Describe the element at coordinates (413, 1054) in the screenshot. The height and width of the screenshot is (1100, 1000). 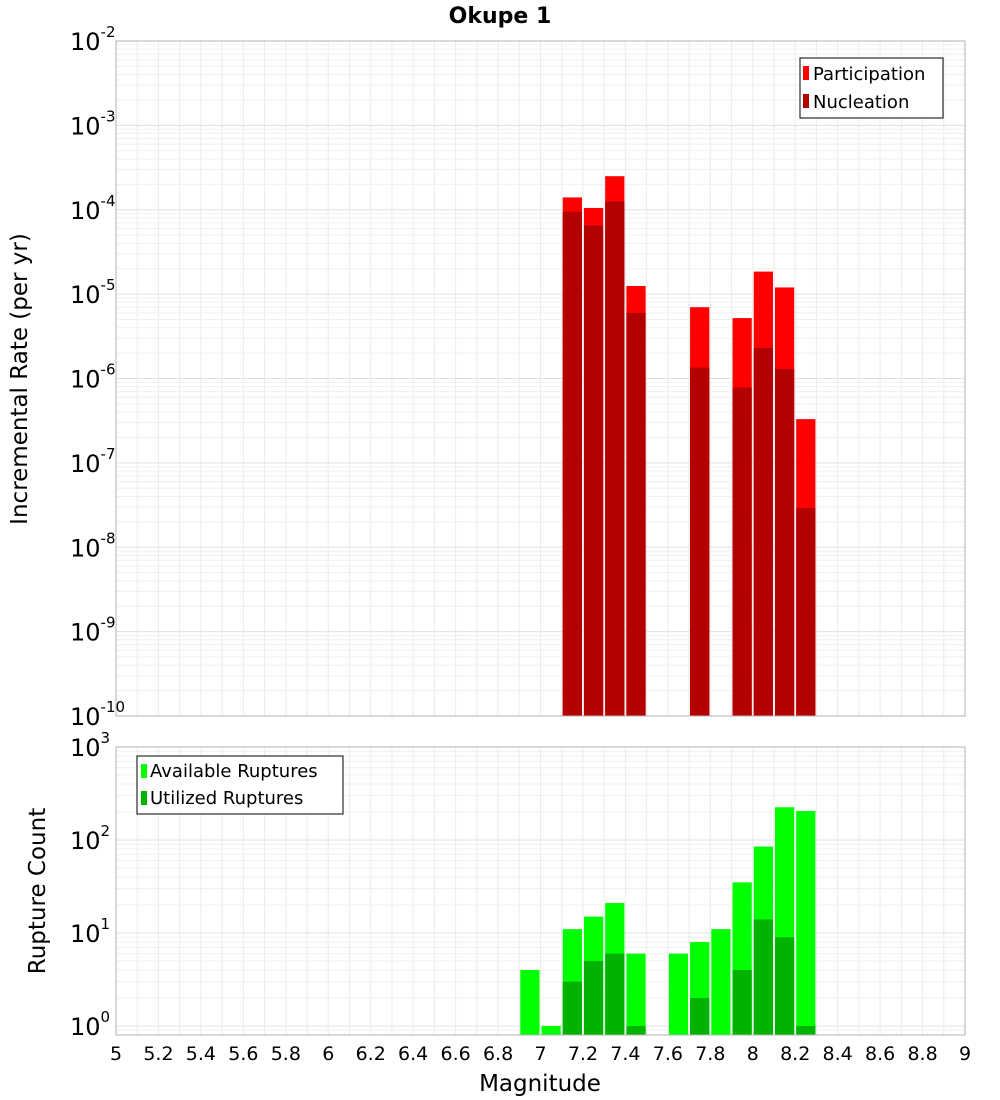
I see `x-tick-label: 6.4` at that location.